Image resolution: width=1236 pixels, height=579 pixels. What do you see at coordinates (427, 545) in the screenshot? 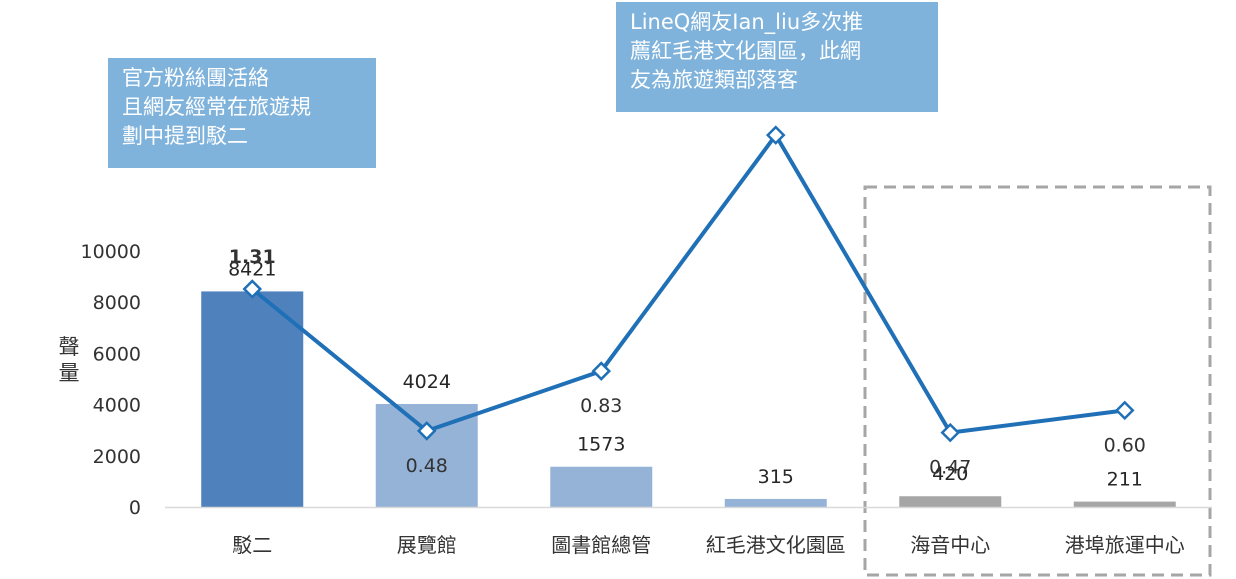
I see `x-tick-label: 展覽館` at bounding box center [427, 545].